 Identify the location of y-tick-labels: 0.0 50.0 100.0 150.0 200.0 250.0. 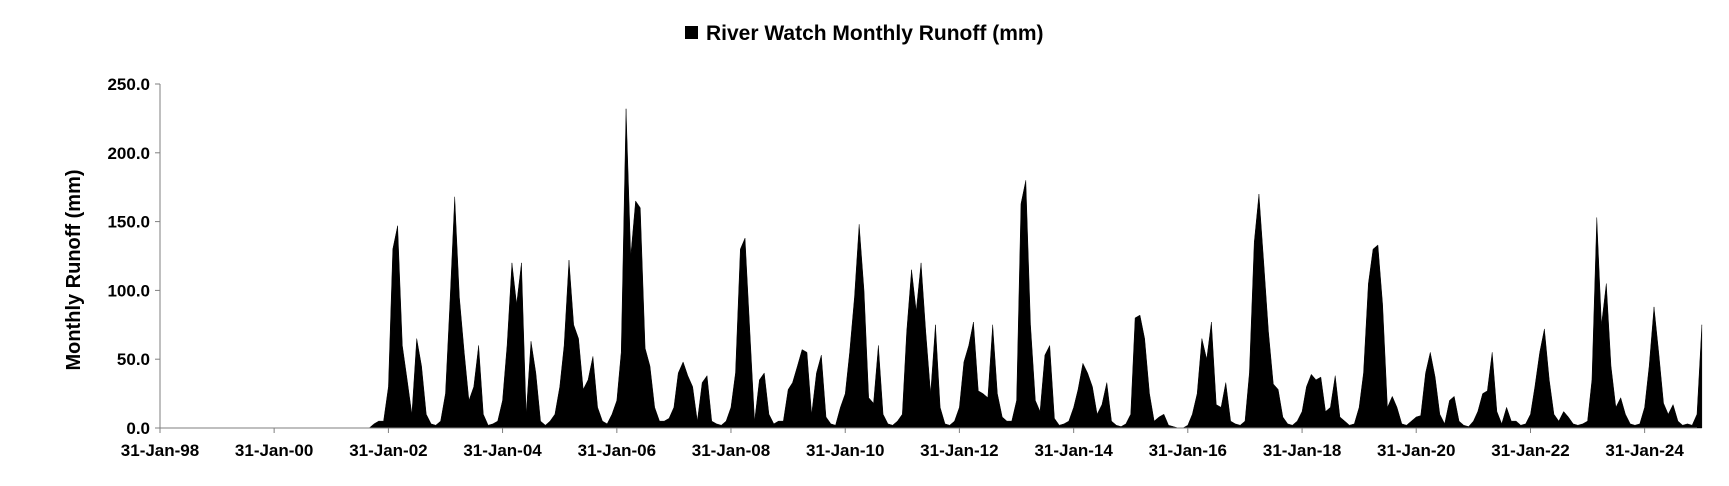
(128, 256).